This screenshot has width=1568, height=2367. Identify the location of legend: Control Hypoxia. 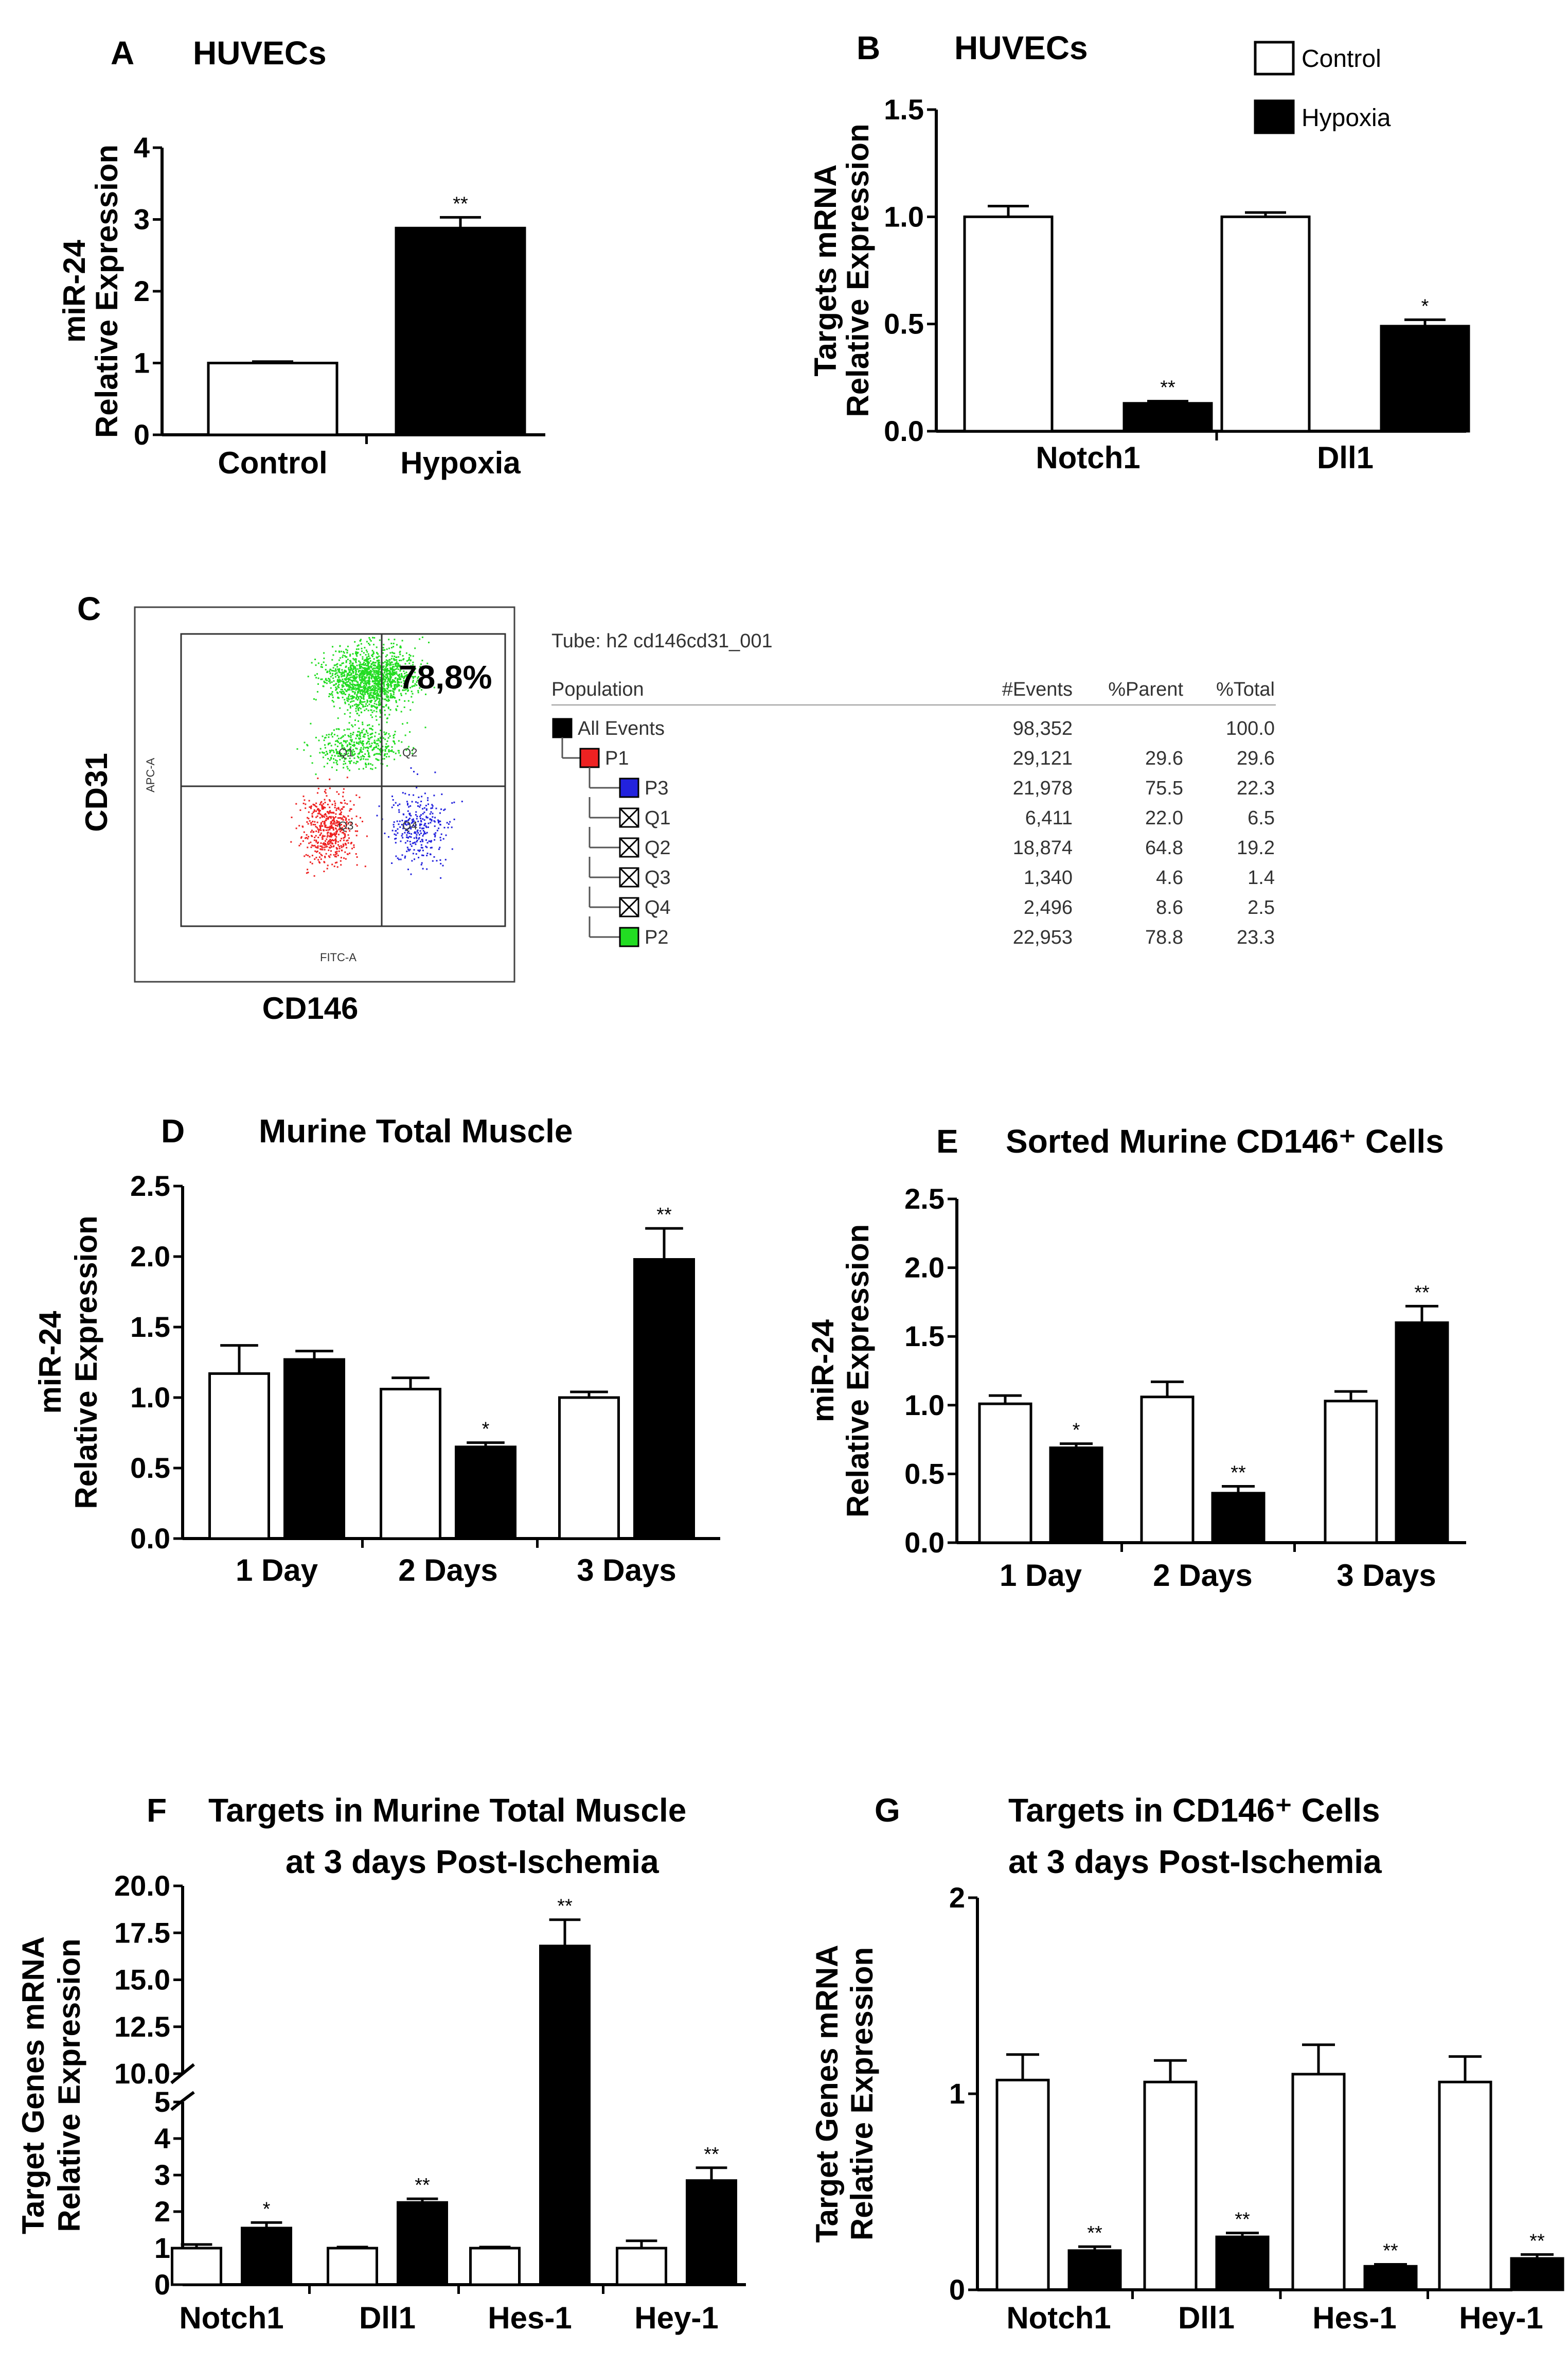
(1323, 87).